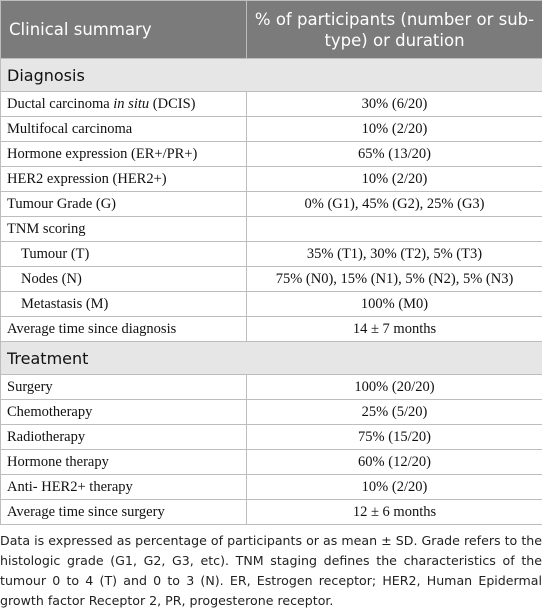 Image resolution: width=542 pixels, height=610 pixels. What do you see at coordinates (123, 487) in the screenshot?
I see `label-cell: Anti- HER2+ therapy` at bounding box center [123, 487].